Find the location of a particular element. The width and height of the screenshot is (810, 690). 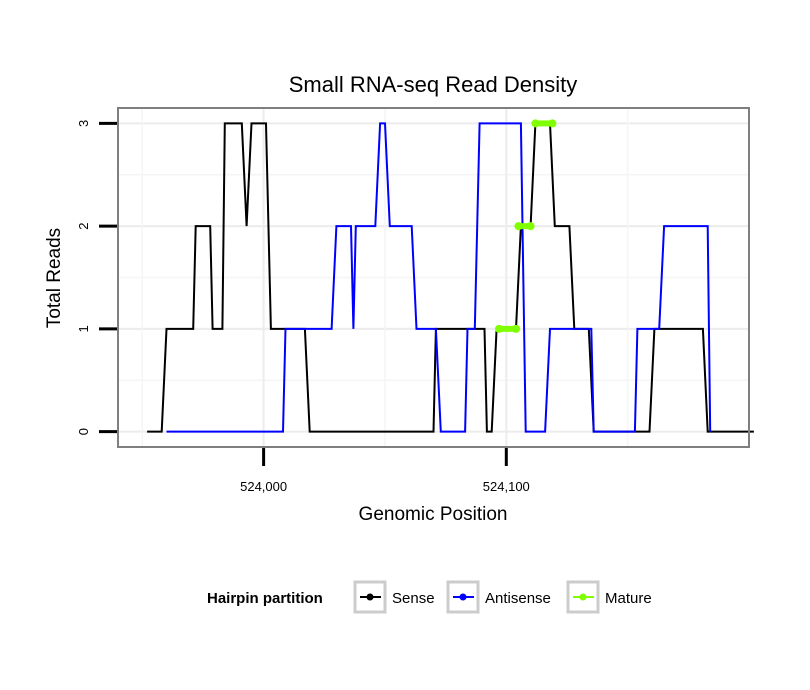

x-tick-label: 524,000 is located at coordinates (263, 486).